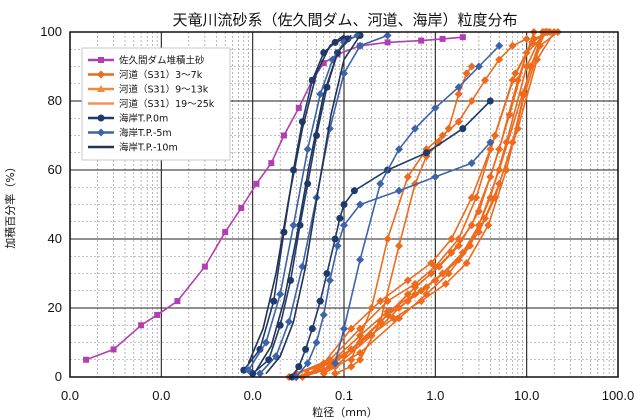  Describe the element at coordinates (51, 204) in the screenshot. I see `y-axis: 0 20 40 60 80 100` at that location.